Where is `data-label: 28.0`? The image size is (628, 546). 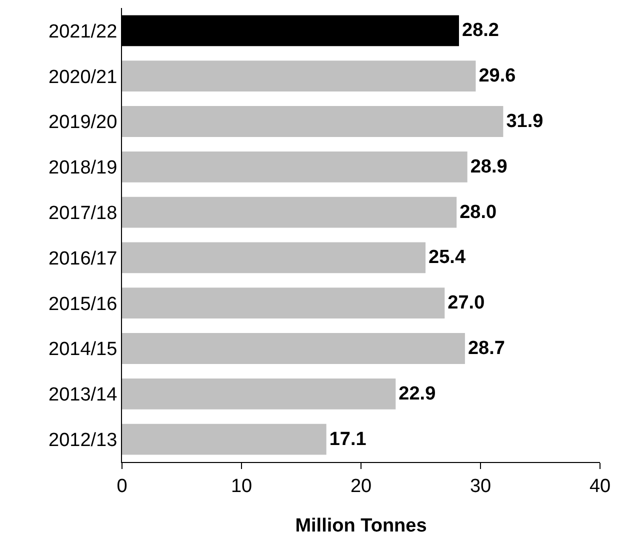 data-label: 28.0 is located at coordinates (478, 212).